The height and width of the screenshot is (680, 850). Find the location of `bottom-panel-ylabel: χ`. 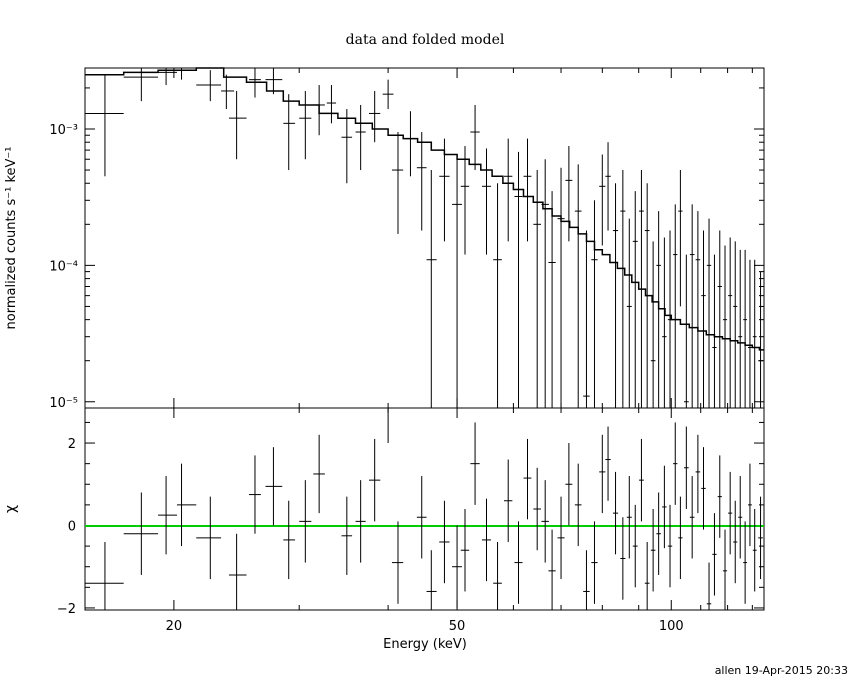

bottom-panel-ylabel: χ is located at coordinates (11, 509).